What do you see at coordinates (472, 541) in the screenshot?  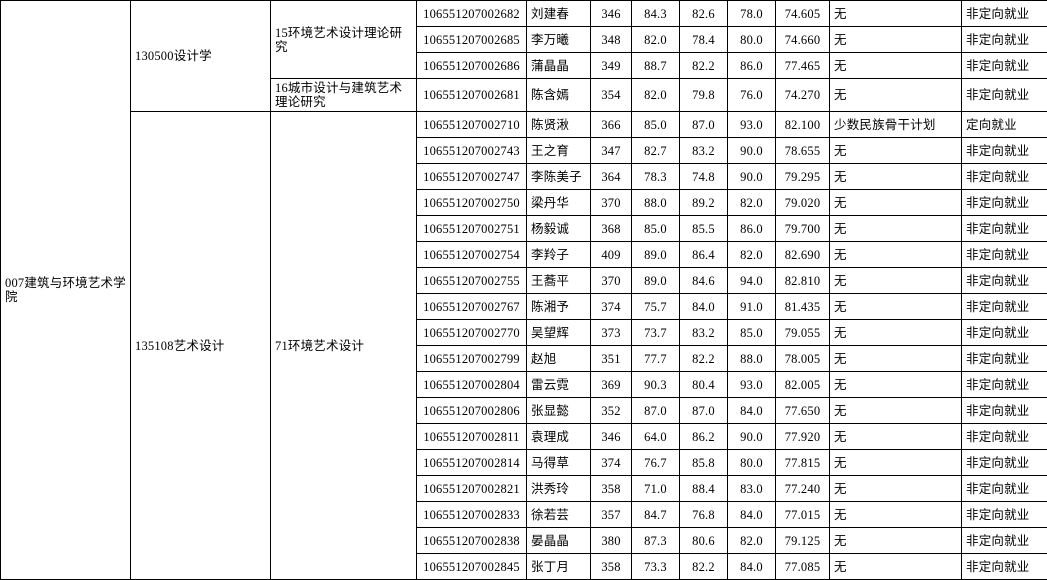 I see `exam-number-cell: 106551207002838` at bounding box center [472, 541].